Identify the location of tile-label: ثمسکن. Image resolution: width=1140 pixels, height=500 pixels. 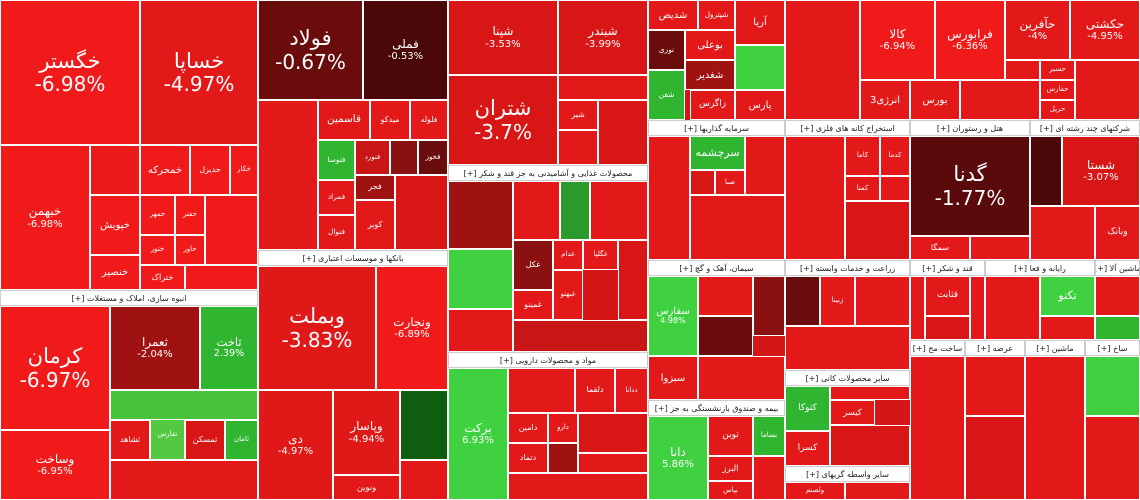
(205, 439).